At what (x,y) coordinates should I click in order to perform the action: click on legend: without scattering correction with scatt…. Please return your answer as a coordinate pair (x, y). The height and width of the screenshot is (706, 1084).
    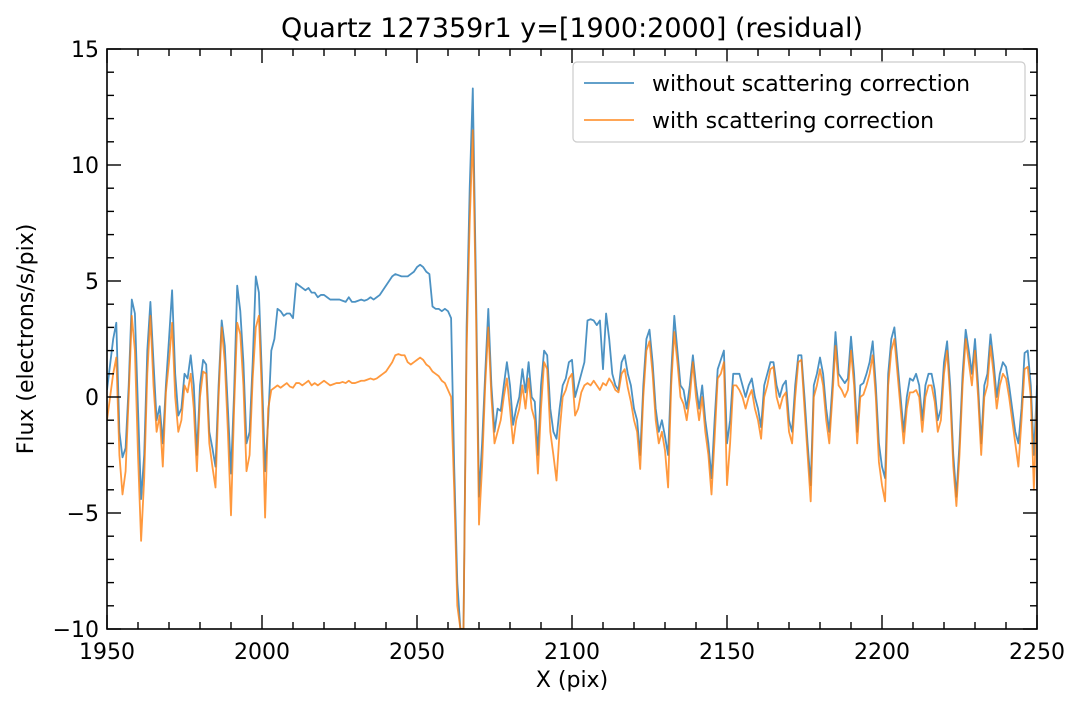
    Looking at the image, I should click on (799, 102).